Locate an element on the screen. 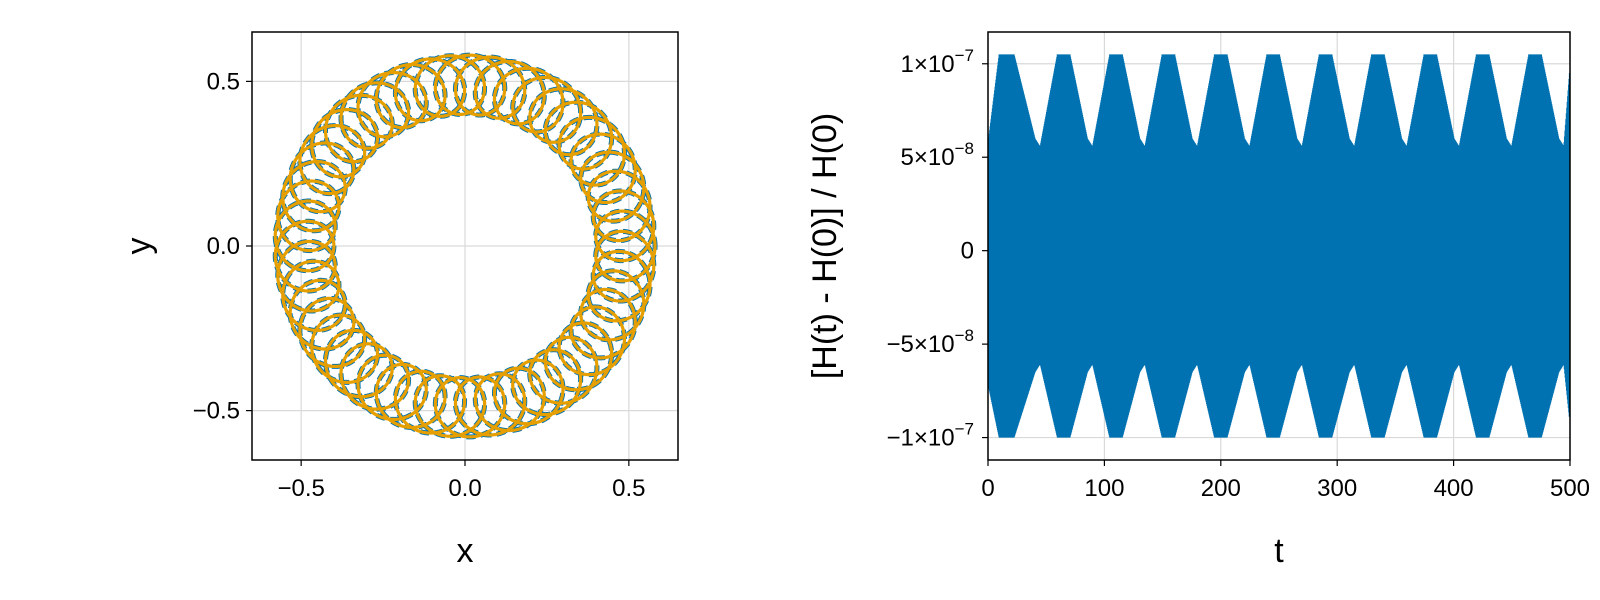  right-x-axis-label: t is located at coordinates (1279, 551).